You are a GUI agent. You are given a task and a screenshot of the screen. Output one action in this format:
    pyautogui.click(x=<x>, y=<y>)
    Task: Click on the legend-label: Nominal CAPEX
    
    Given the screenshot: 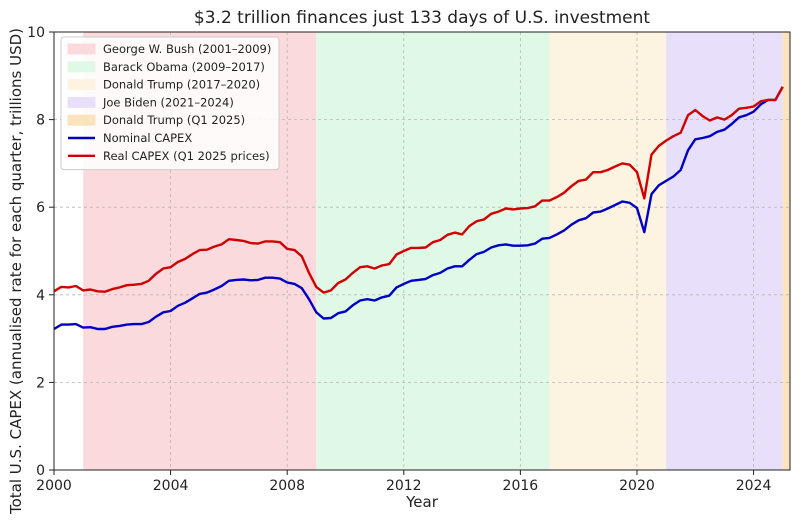 What is the action you would take?
    pyautogui.click(x=147, y=138)
    